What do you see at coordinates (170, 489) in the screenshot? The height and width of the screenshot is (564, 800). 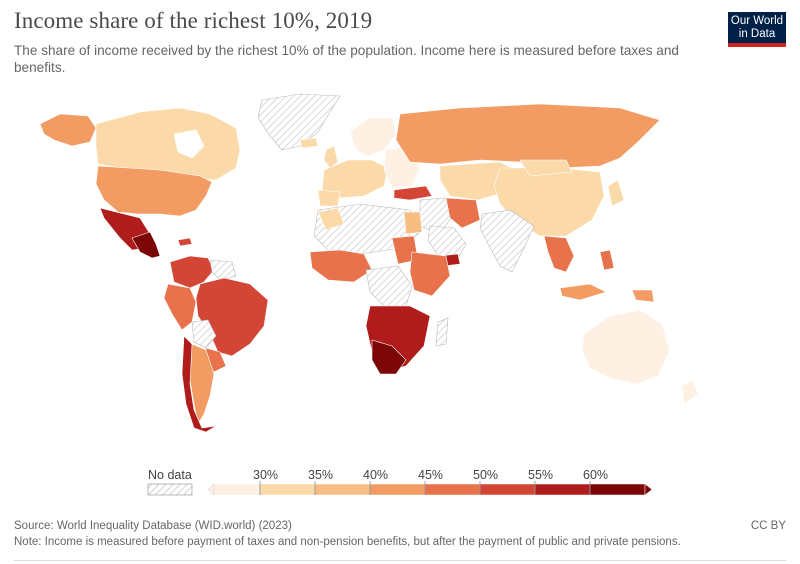 I see `legend-no-data-swatch` at bounding box center [170, 489].